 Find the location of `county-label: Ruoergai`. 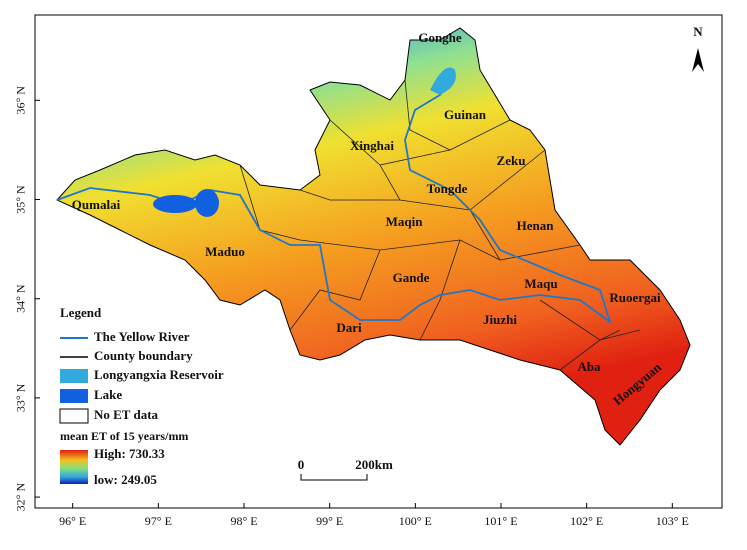

county-label: Ruoergai is located at coordinates (635, 297).